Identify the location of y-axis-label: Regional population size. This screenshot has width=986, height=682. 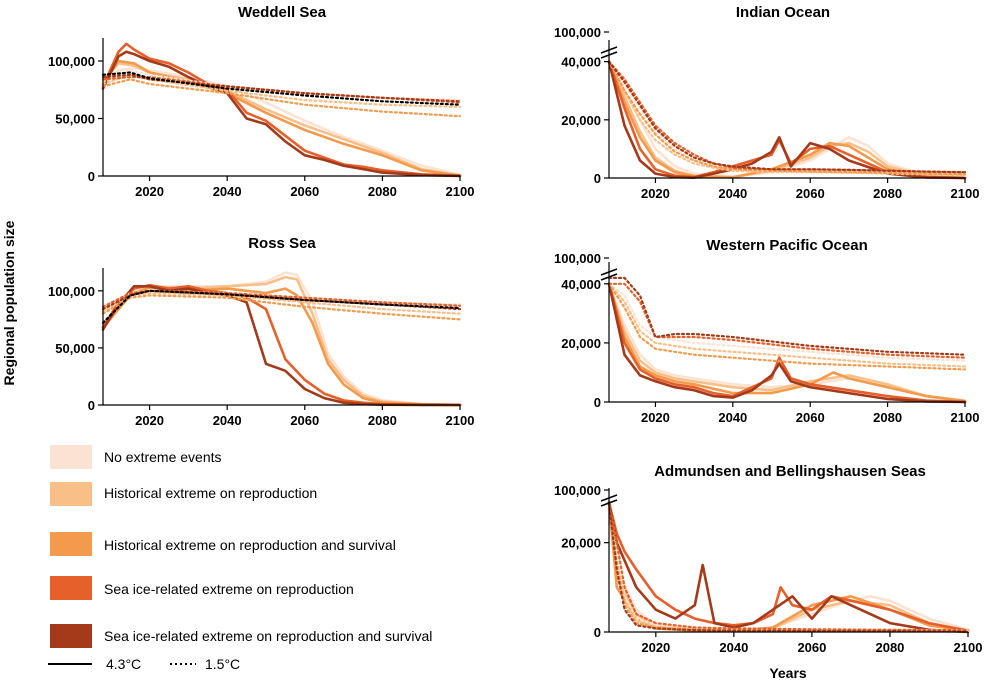
(9, 302).